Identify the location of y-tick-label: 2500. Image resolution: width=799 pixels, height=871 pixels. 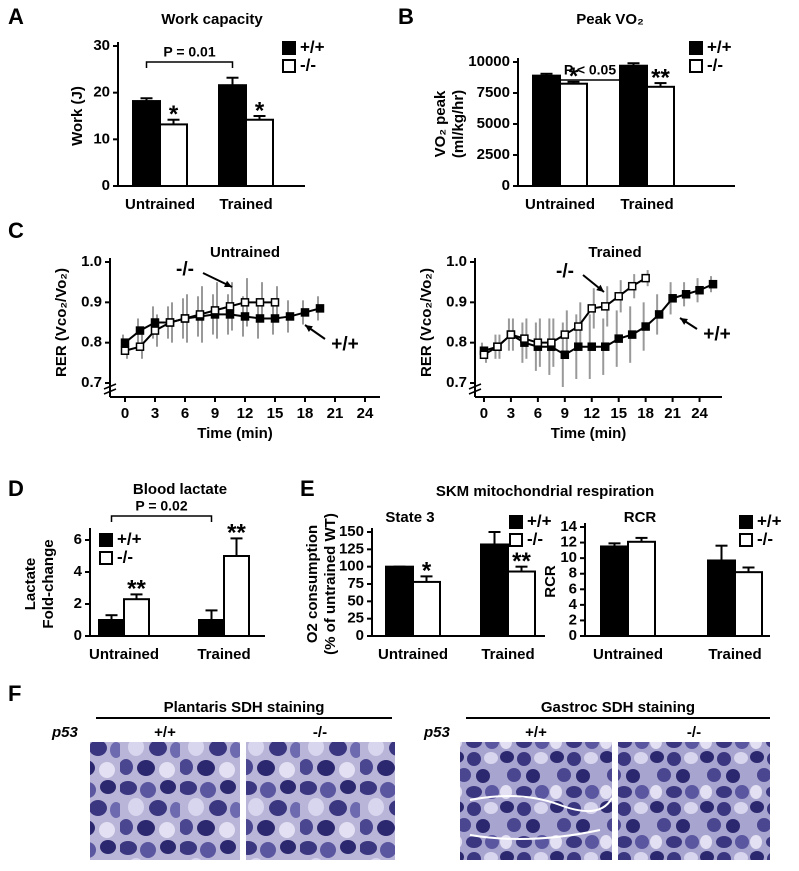
(493, 154).